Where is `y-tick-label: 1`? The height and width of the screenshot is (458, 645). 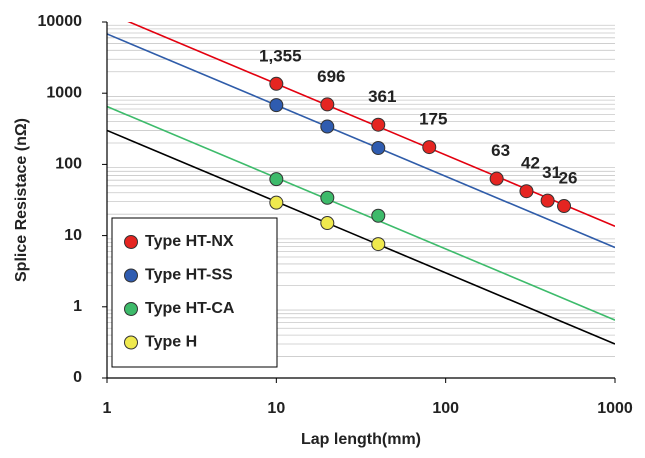
y-tick-label: 1 is located at coordinates (77, 306).